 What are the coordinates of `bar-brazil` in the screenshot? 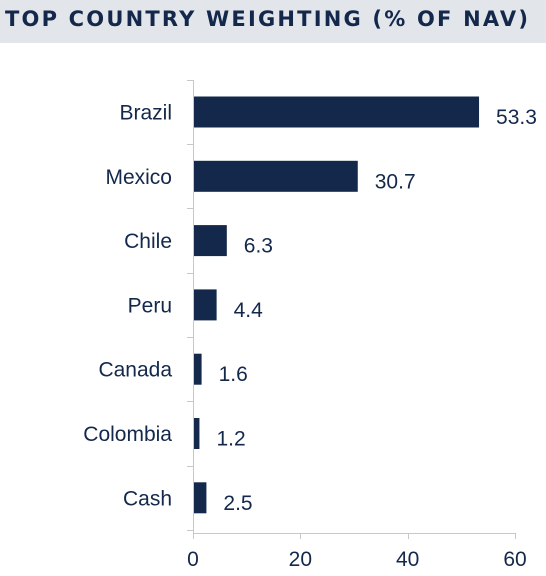 It's located at (337, 112).